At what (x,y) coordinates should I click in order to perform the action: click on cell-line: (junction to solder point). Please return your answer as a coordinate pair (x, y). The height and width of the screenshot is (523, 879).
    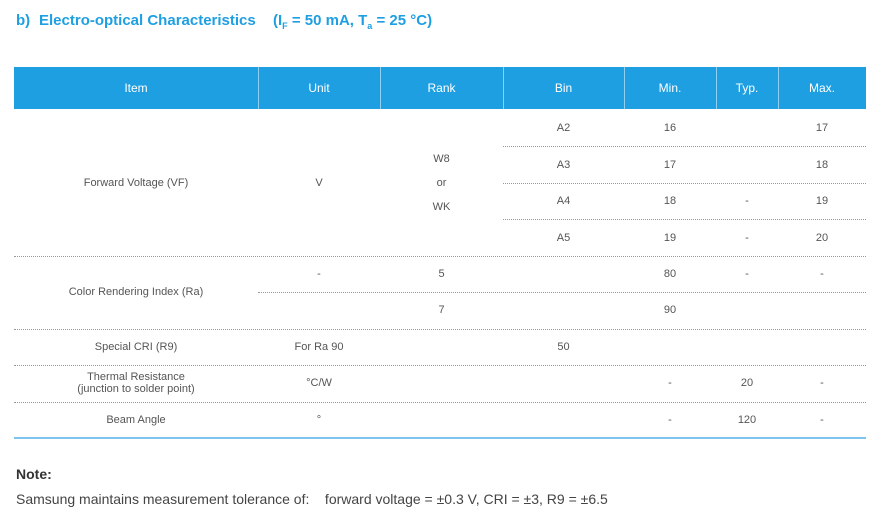
    Looking at the image, I should click on (136, 389).